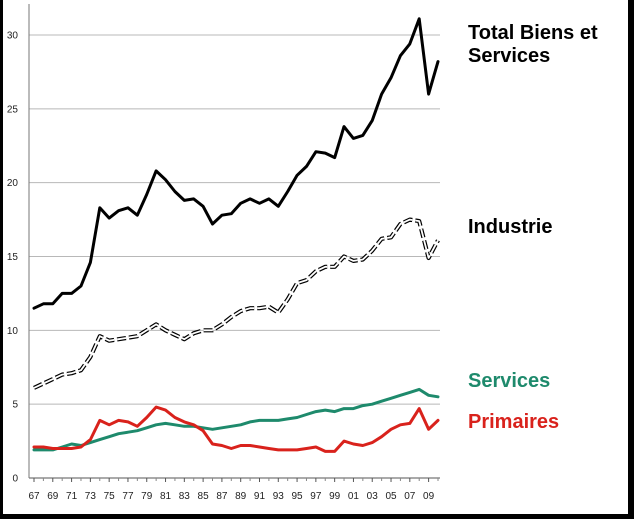 This screenshot has height=519, width=634. What do you see at coordinates (13, 36) in the screenshot?
I see `y-tick-label: 30` at bounding box center [13, 36].